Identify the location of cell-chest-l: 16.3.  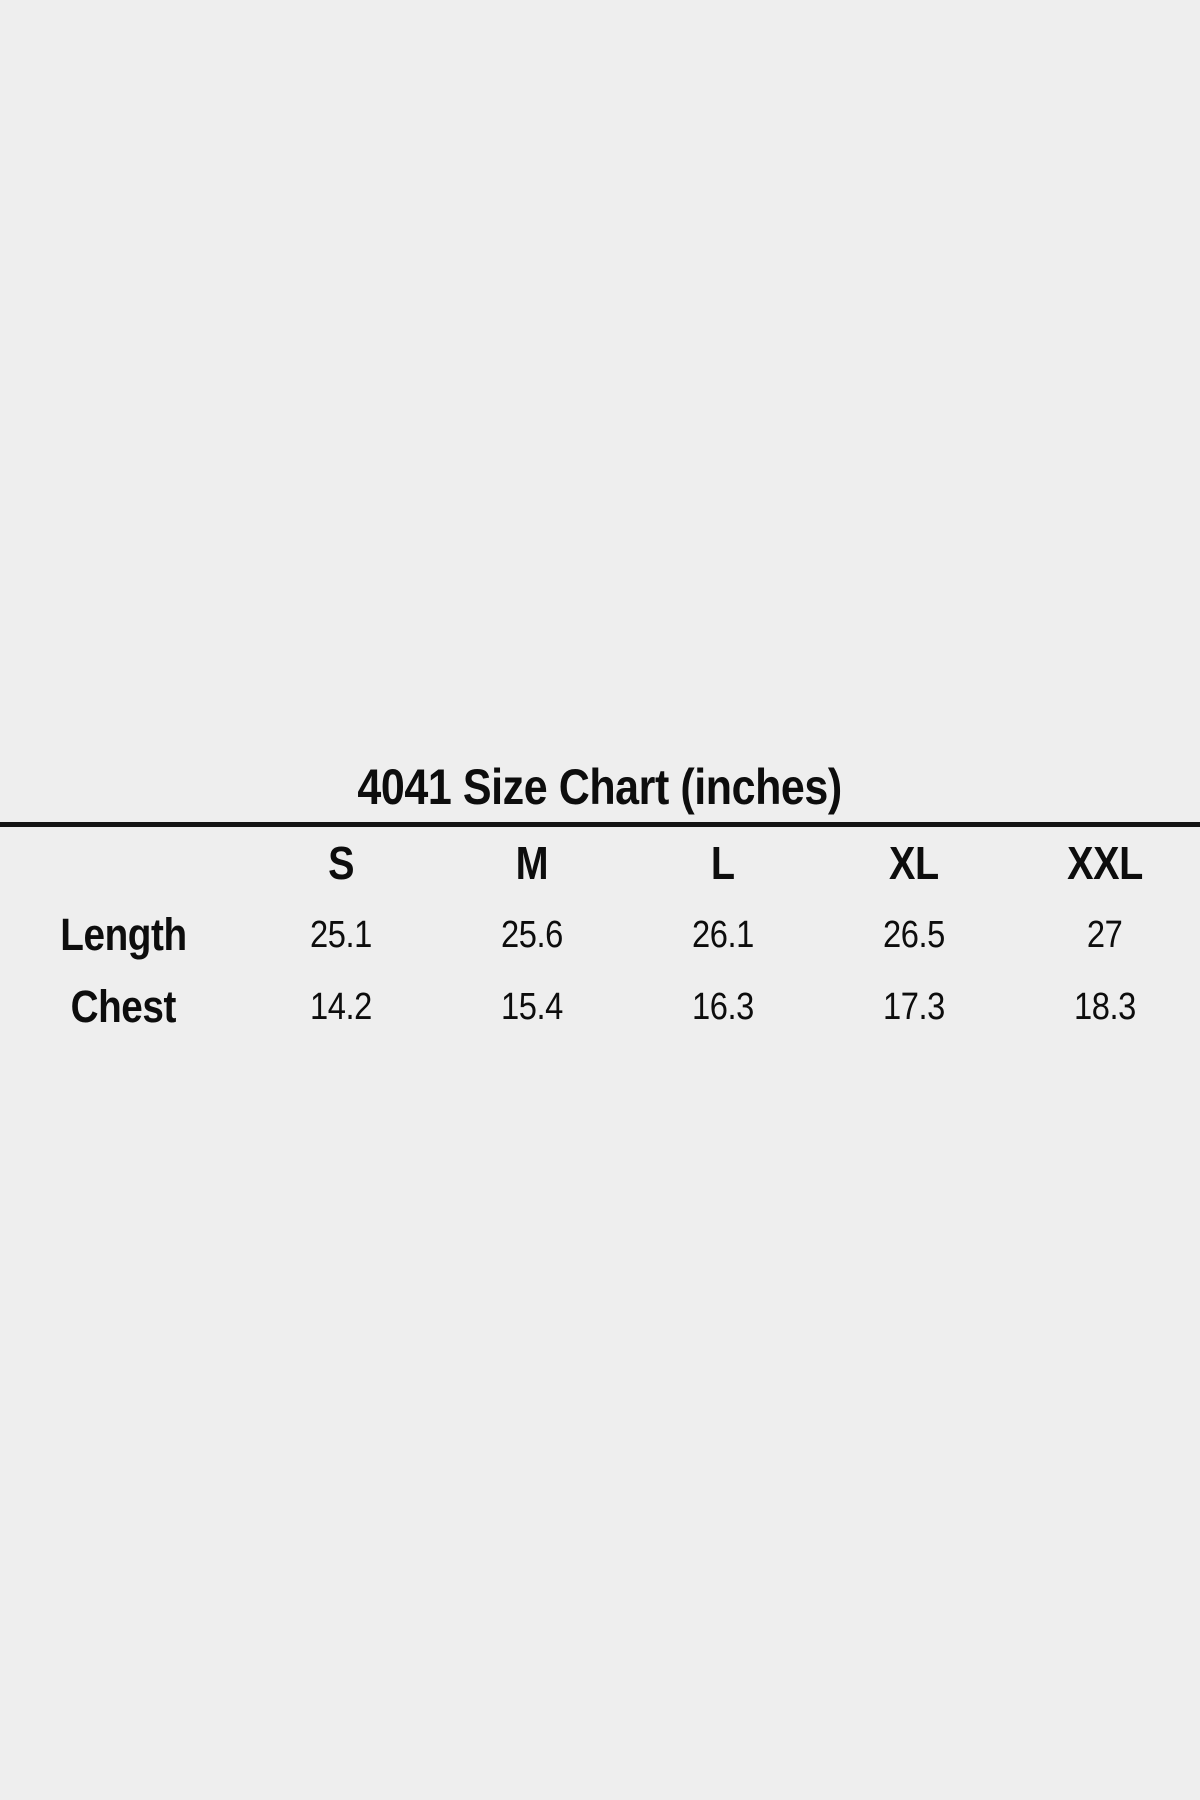
(723, 1007).